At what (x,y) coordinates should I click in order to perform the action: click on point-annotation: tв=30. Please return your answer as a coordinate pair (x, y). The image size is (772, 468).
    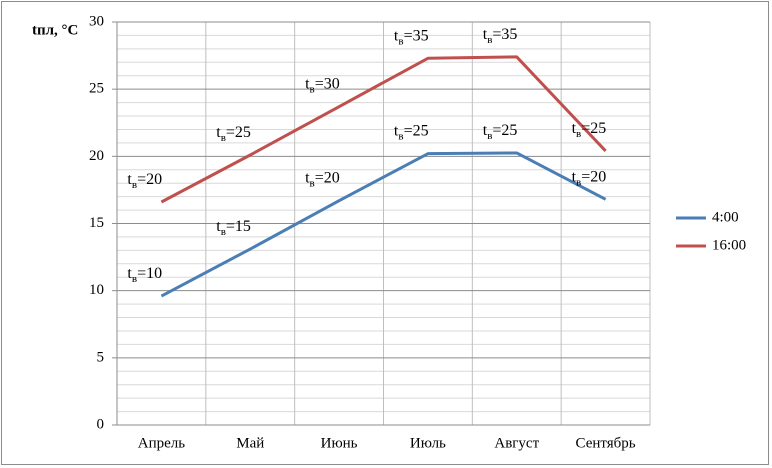
    Looking at the image, I should click on (322, 85).